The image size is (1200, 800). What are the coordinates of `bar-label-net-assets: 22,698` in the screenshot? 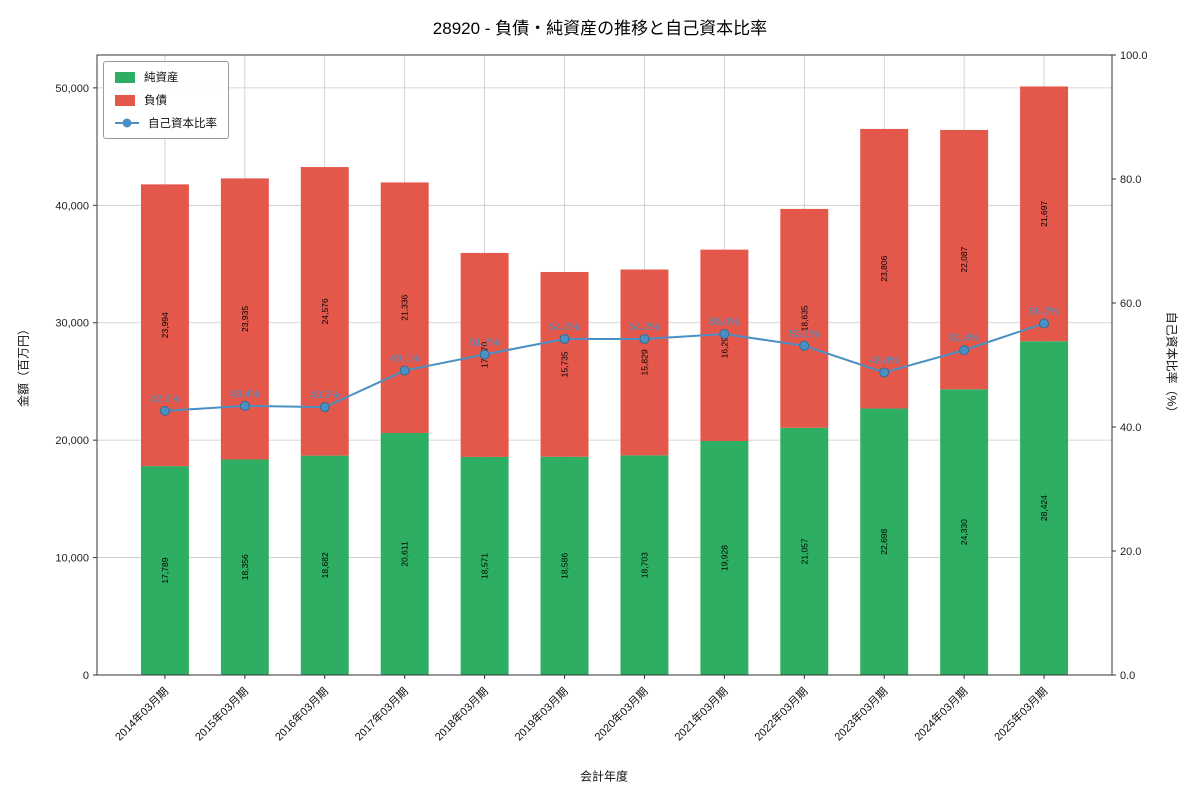 It's located at (884, 541).